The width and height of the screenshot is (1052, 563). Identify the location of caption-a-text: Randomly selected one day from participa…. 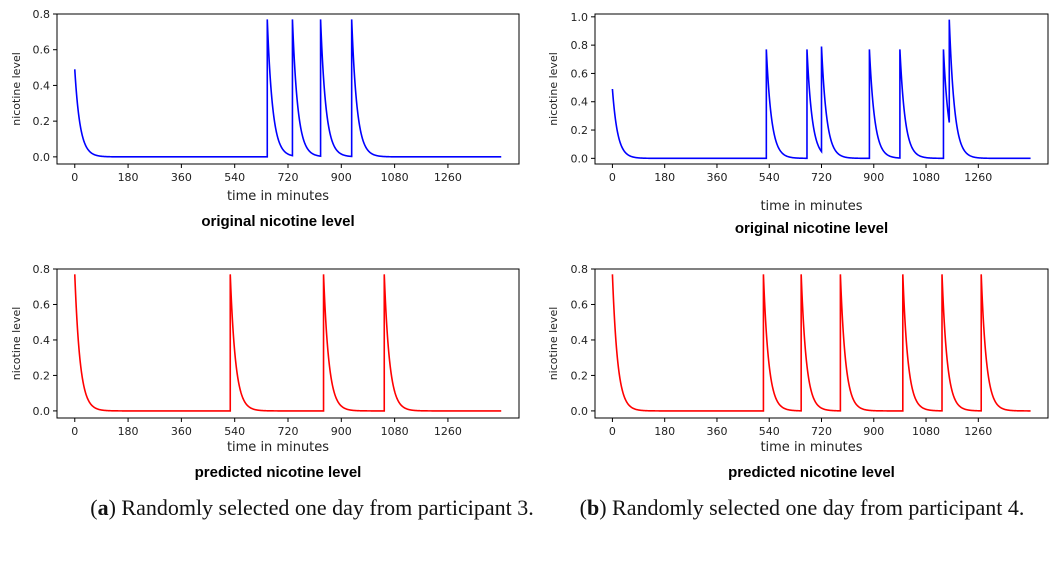
(324, 507).